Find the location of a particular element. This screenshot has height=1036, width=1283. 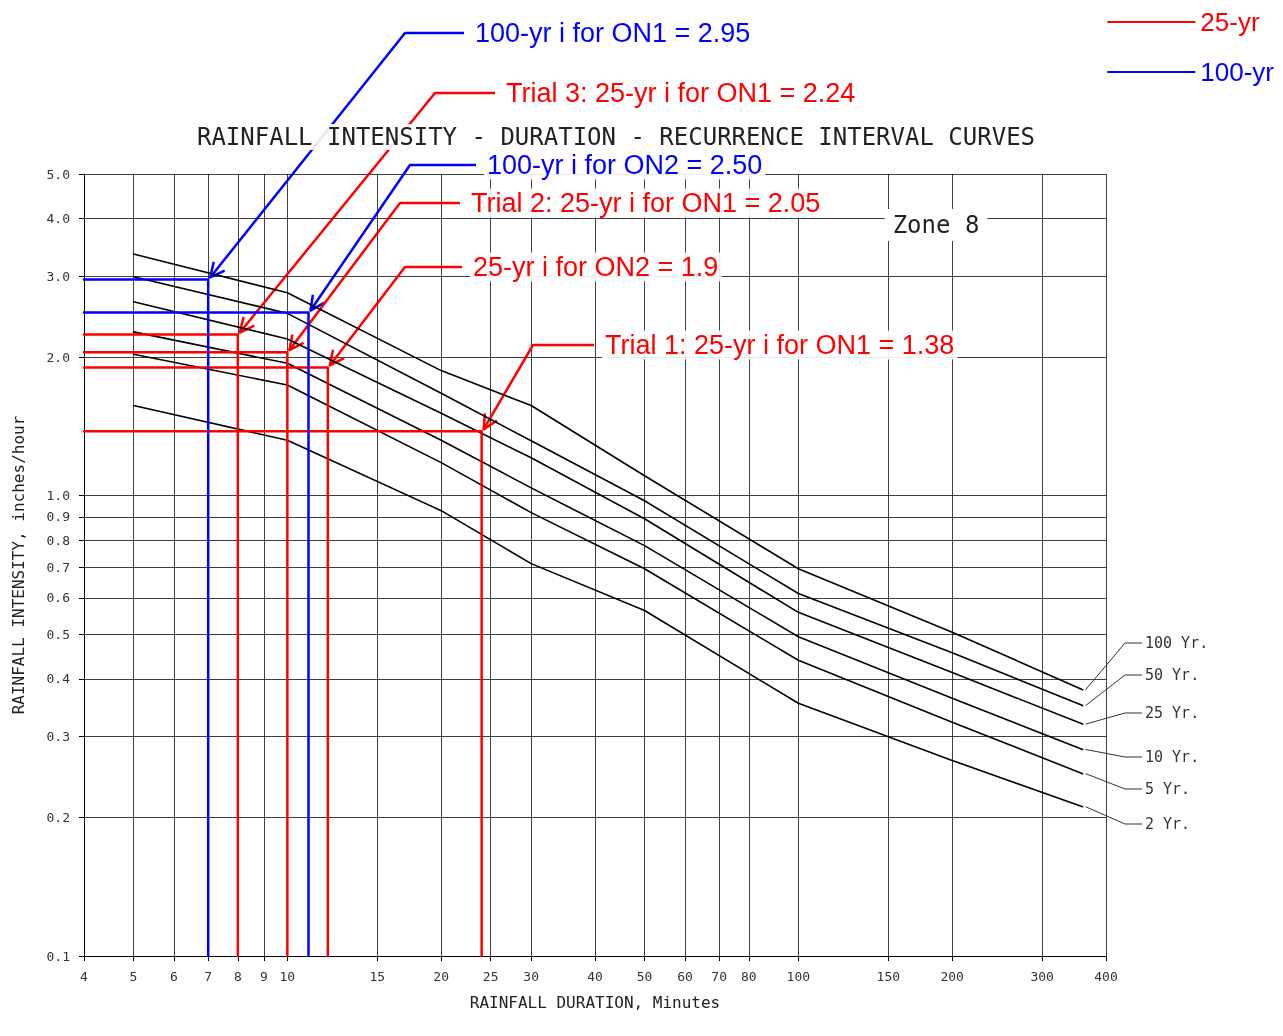

x-tick-label: 30 is located at coordinates (531, 976).